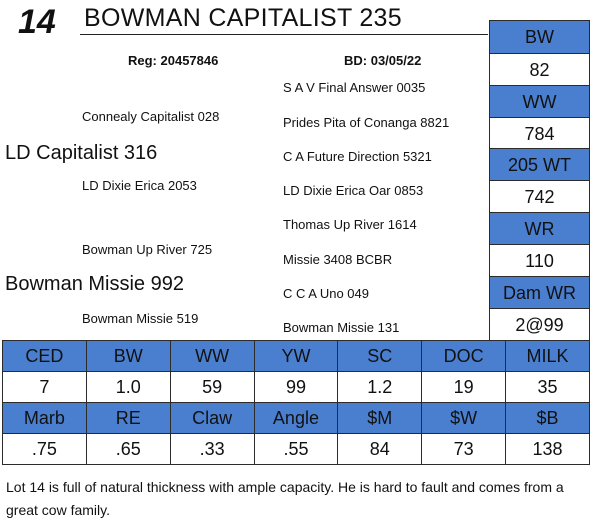 This screenshot has height=527, width=595. I want to click on epd-header: Claw, so click(212, 418).